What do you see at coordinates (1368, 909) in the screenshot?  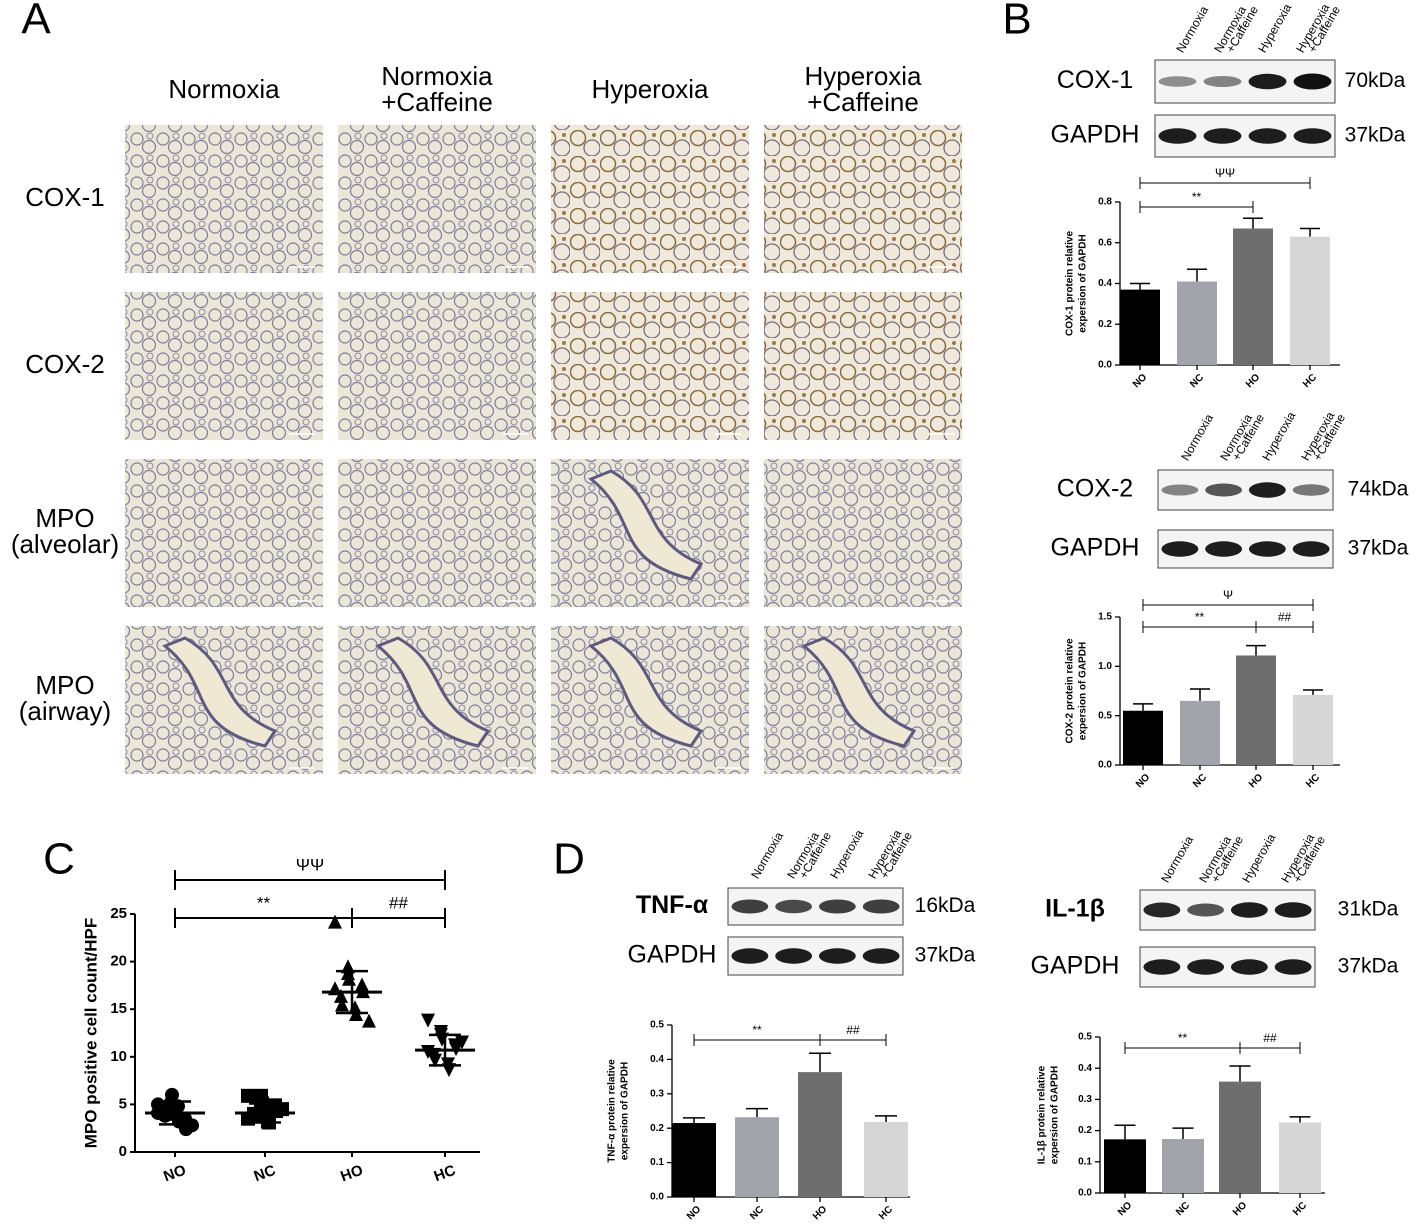 I see `size-label: 31kDa` at bounding box center [1368, 909].